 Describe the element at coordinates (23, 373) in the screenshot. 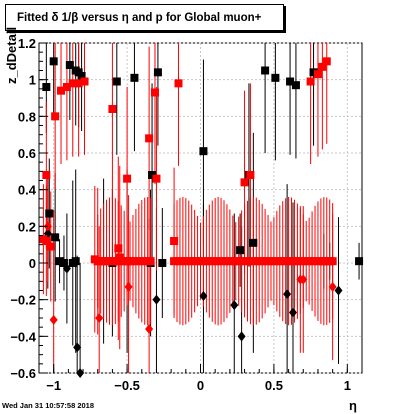

I see `y-tick-label: −0.6` at that location.